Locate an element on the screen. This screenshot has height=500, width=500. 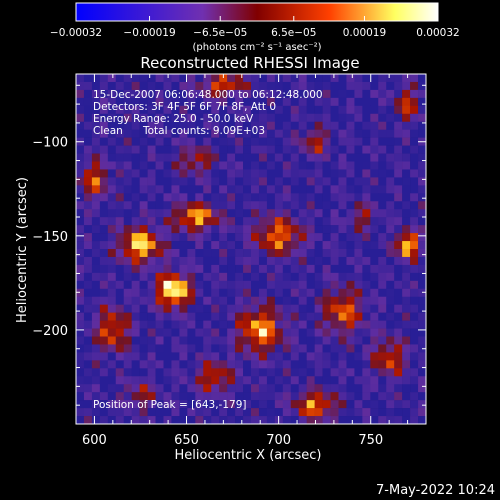
colorbar-tick-label: −0.00019 is located at coordinates (149, 33).